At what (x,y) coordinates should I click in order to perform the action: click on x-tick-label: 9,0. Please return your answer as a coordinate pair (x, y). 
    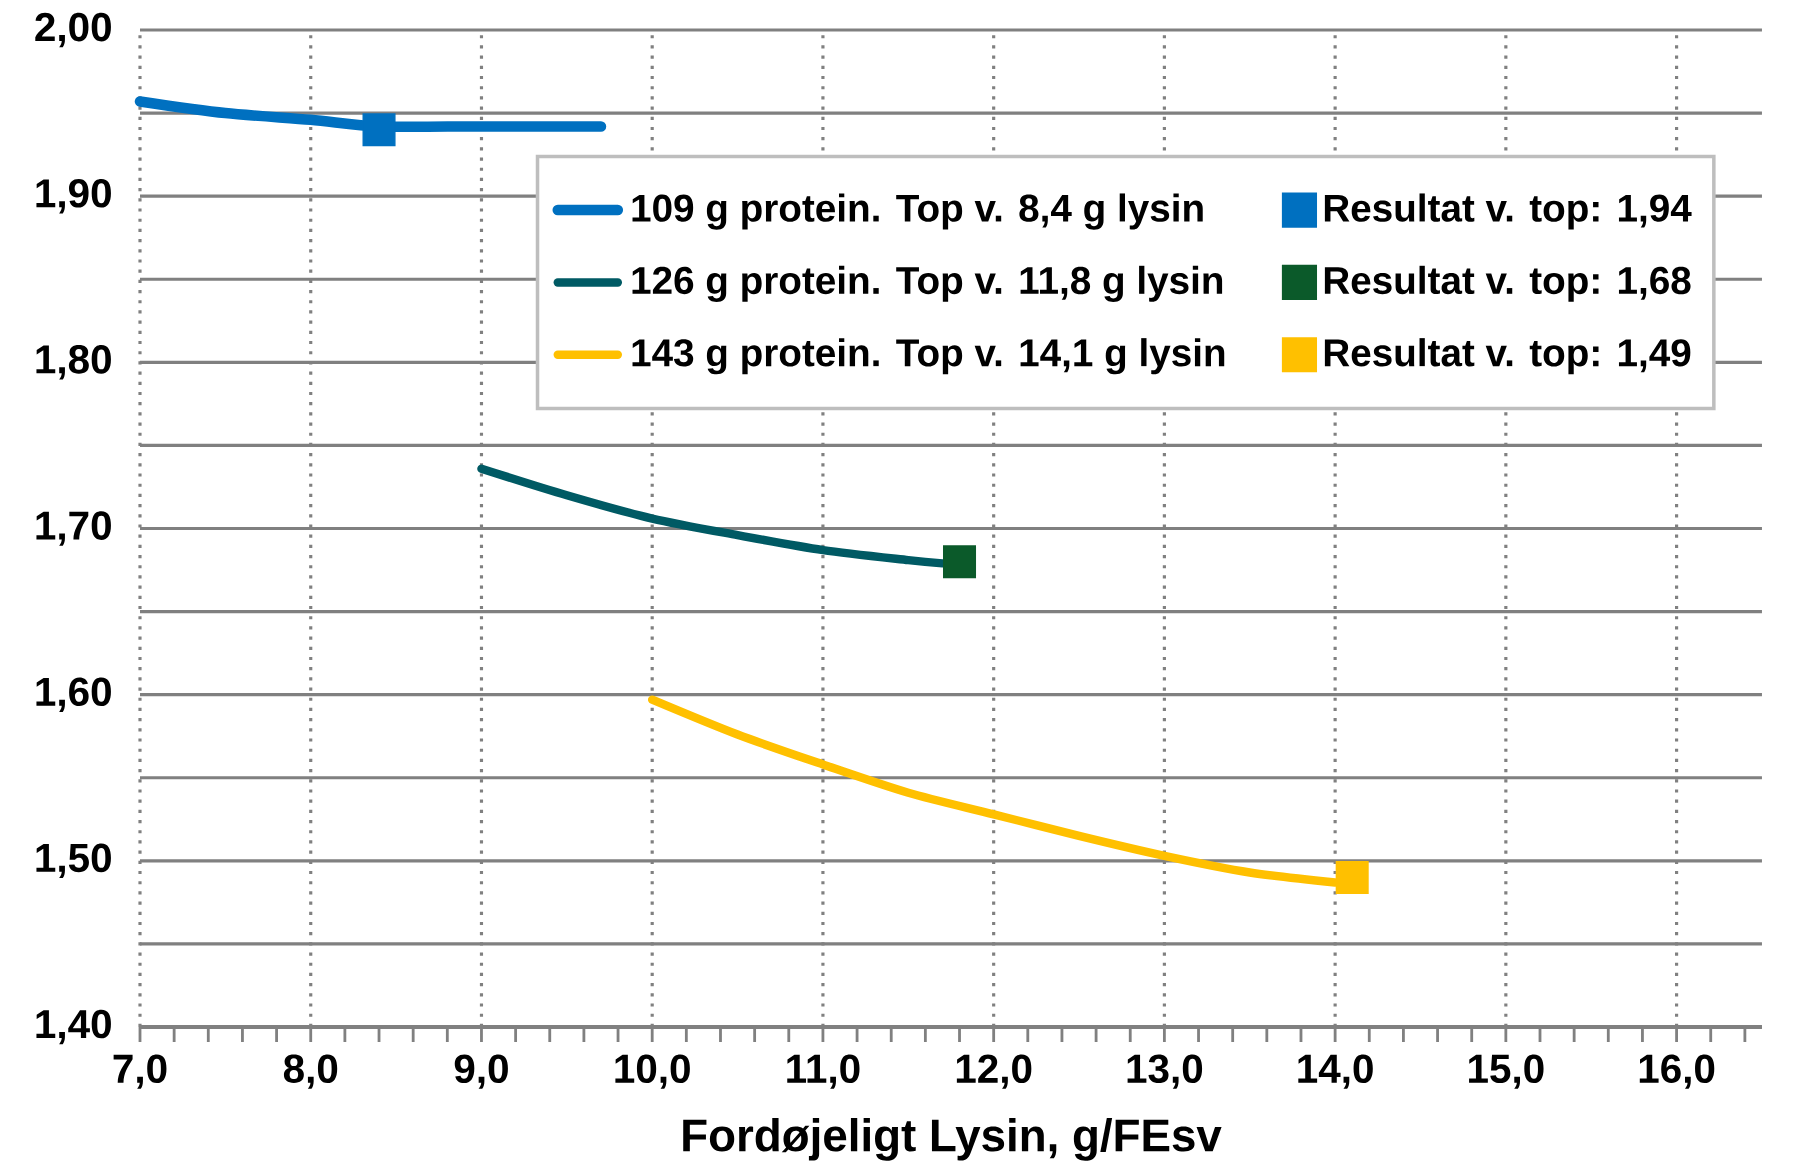
    Looking at the image, I should click on (481, 1071).